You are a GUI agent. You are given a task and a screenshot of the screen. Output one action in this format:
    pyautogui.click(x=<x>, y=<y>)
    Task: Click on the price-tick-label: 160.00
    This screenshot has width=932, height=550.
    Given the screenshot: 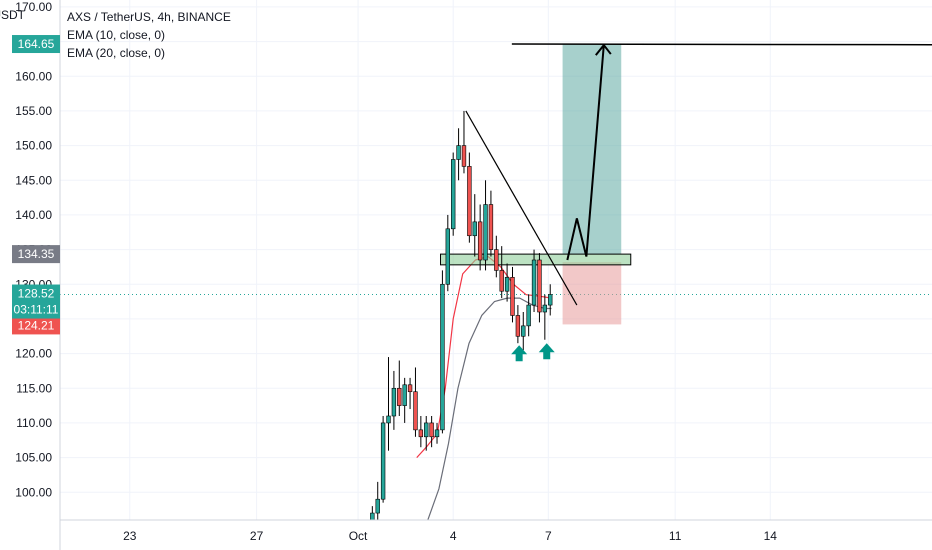 What is the action you would take?
    pyautogui.click(x=33, y=76)
    